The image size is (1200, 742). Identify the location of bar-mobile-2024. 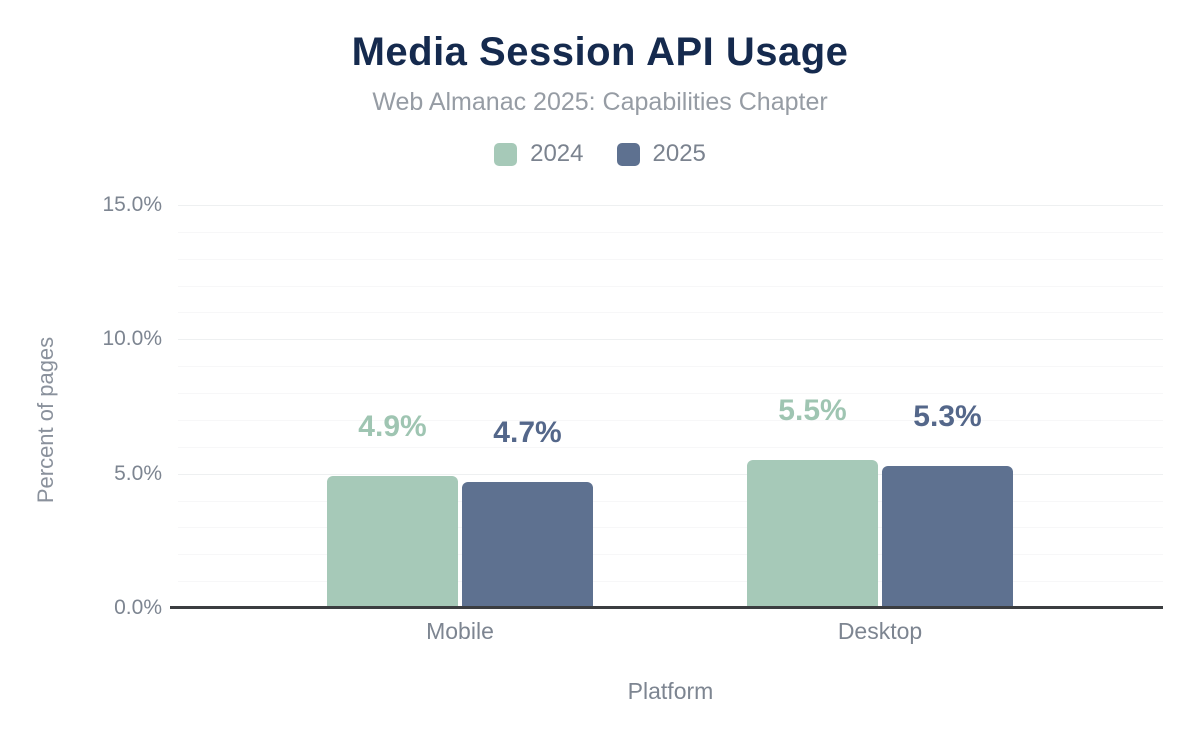
(392, 542).